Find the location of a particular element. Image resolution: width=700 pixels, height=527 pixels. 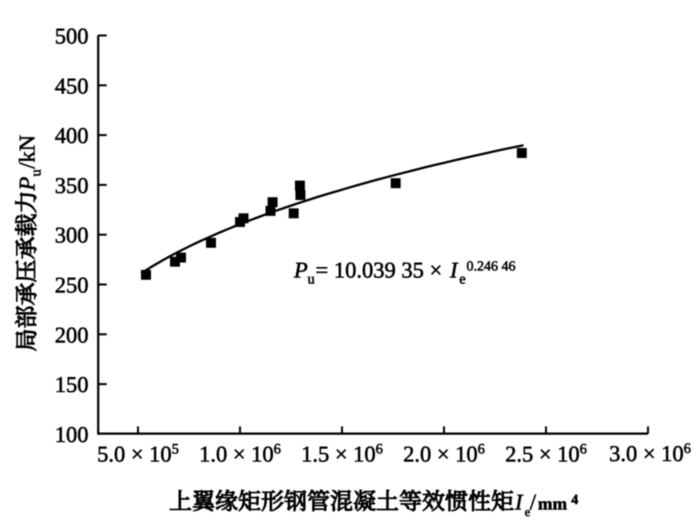

svg-text: 1.5 × 106 is located at coordinates (342, 453).